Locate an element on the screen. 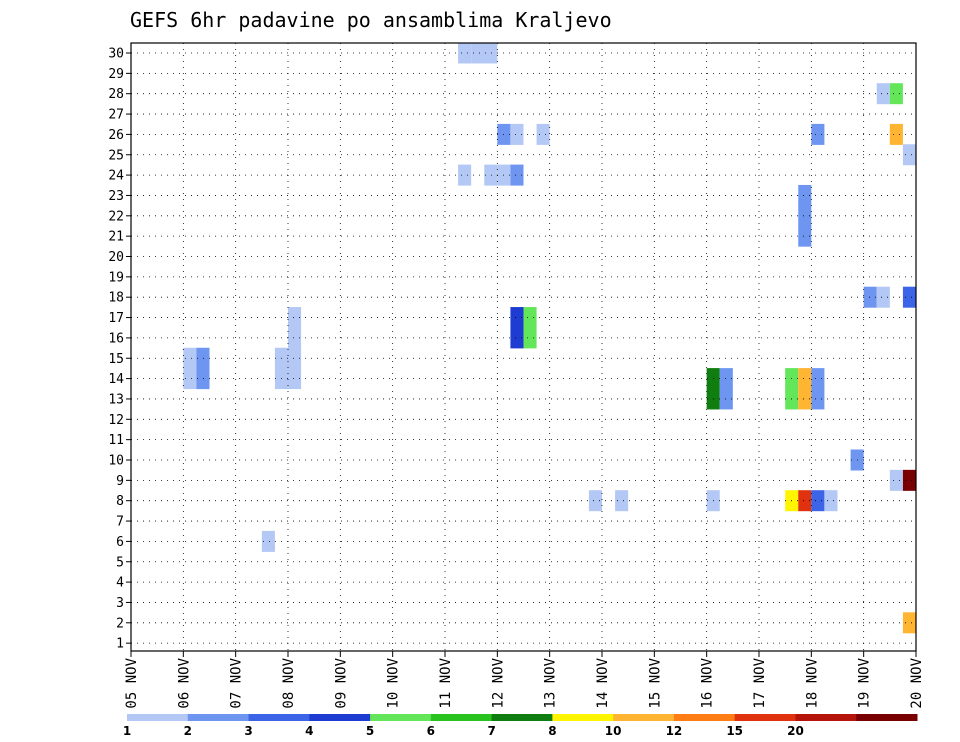  colorbar-label-5: 5 is located at coordinates (370, 731).